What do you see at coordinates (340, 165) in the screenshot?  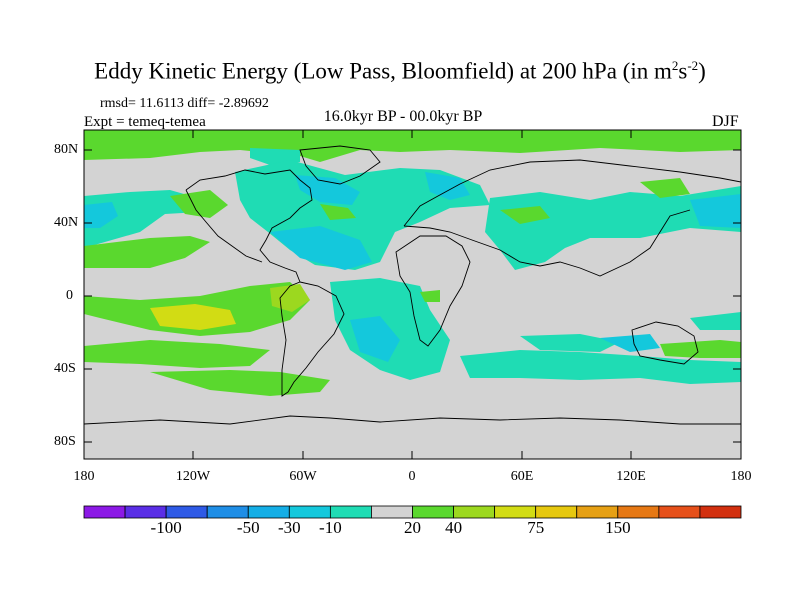 I see `coast-greenland` at bounding box center [340, 165].